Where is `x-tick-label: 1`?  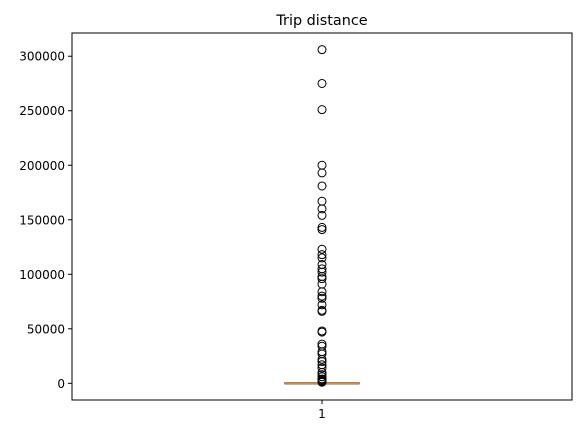 x-tick-label: 1 is located at coordinates (322, 414).